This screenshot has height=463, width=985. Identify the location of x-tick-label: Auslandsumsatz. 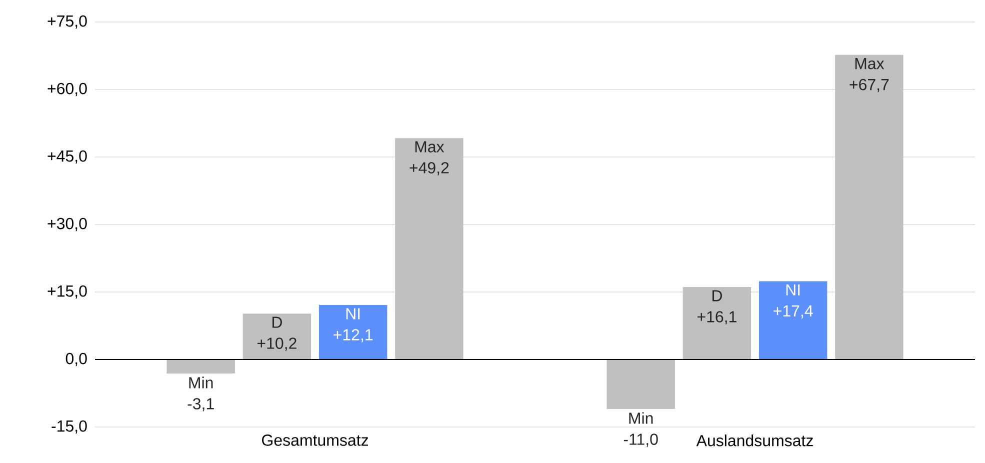
(754, 440).